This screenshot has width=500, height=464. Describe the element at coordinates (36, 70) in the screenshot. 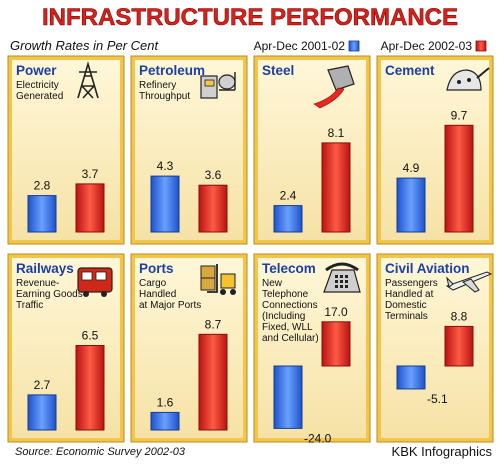

I see `panel-title: Power` at that location.